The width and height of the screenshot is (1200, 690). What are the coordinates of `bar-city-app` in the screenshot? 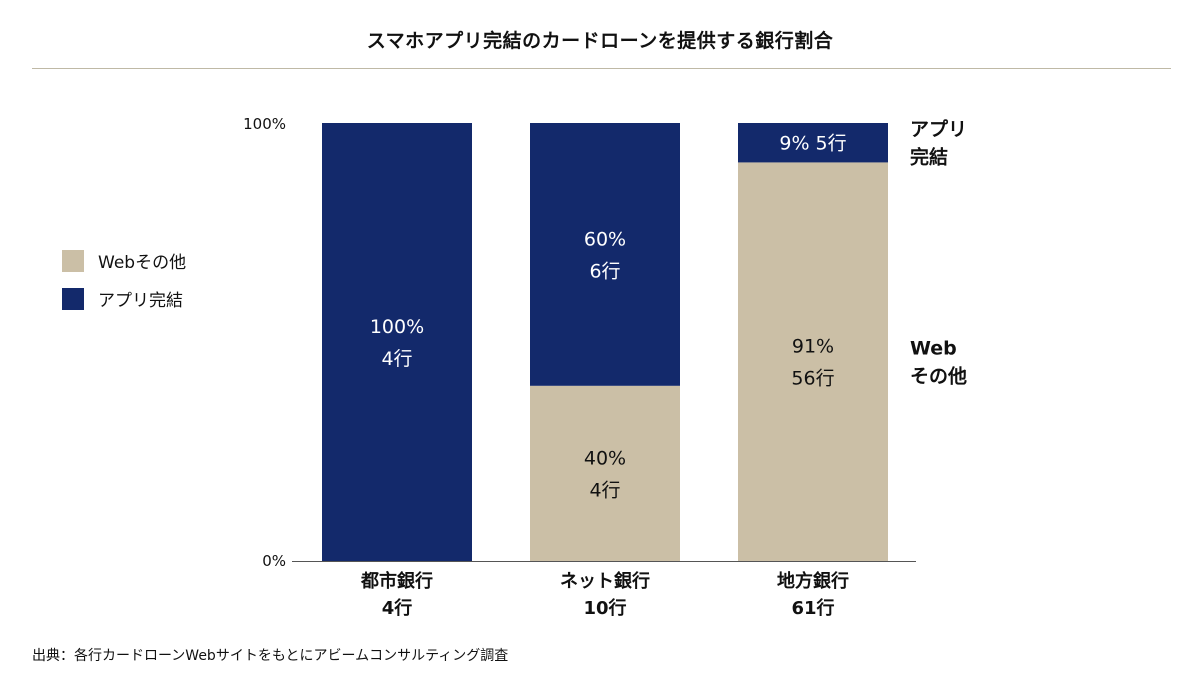 It's located at (397, 342).